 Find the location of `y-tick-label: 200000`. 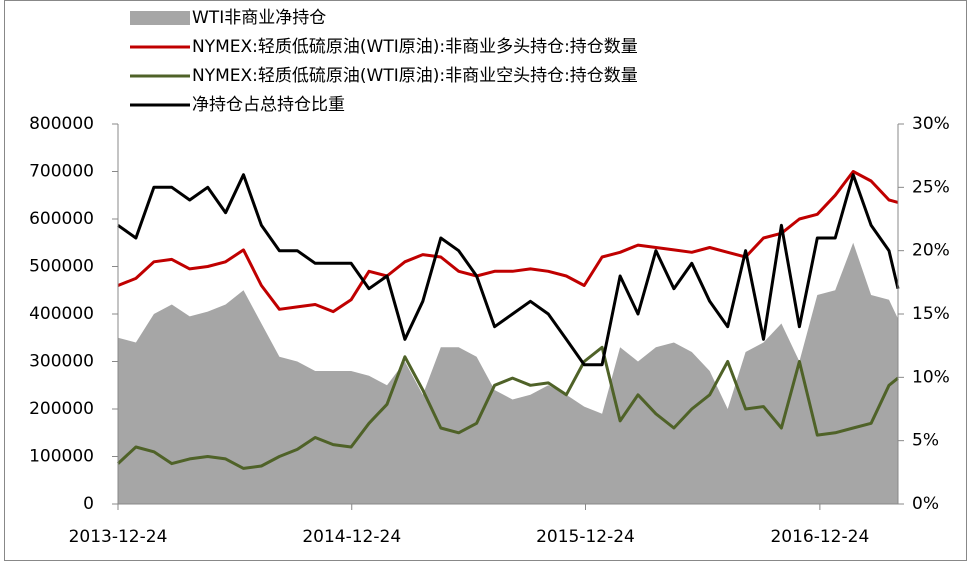

y-tick-label: 200000 is located at coordinates (61, 409).